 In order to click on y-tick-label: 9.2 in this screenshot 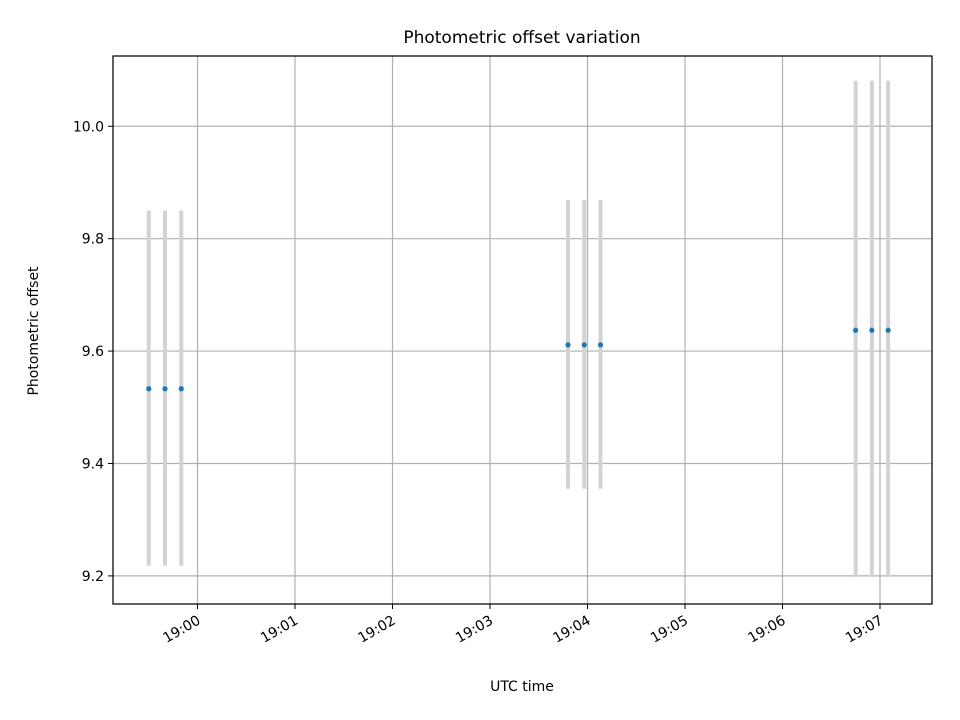, I will do `click(93, 577)`.